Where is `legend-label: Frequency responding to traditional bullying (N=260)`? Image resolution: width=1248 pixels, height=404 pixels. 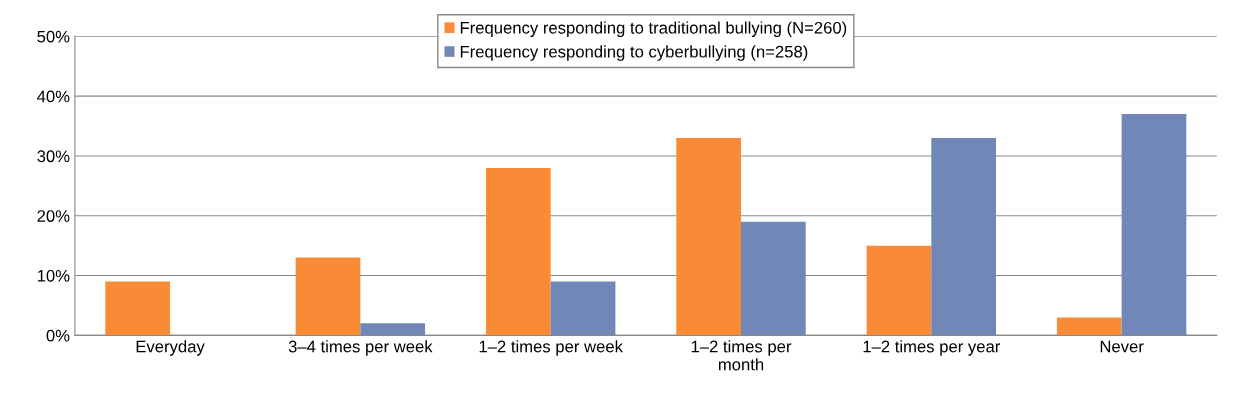
legend-label: Frequency responding to traditional bullying (N=260) is located at coordinates (653, 29).